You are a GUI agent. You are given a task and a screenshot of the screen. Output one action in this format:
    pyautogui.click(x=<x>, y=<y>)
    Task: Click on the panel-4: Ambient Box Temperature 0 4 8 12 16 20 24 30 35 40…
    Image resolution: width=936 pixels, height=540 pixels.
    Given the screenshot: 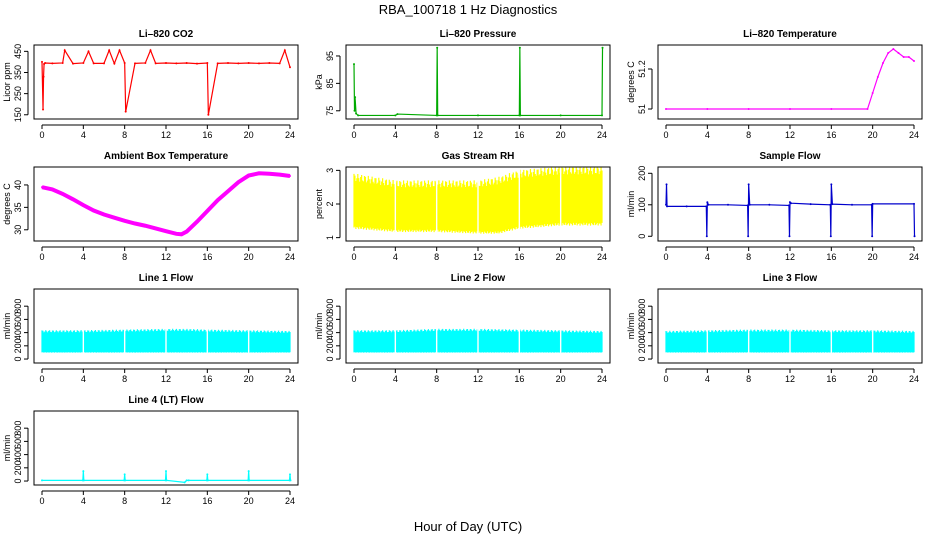 What is the action you would take?
    pyautogui.click(x=150, y=206)
    